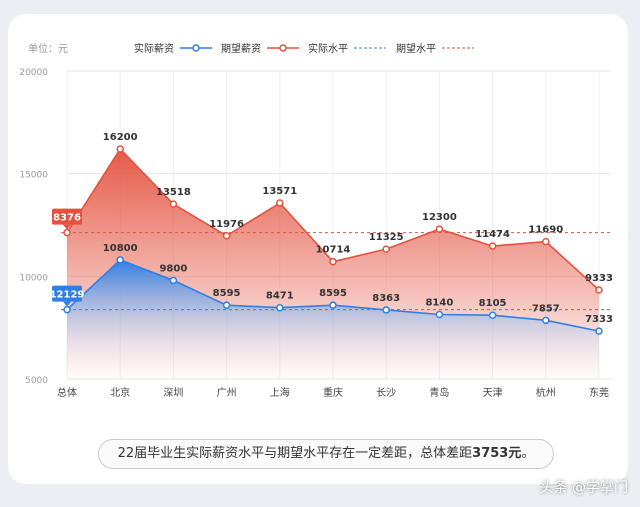 Image resolution: width=640 pixels, height=507 pixels. I want to click on y-tick-label: 5000, so click(36, 381).